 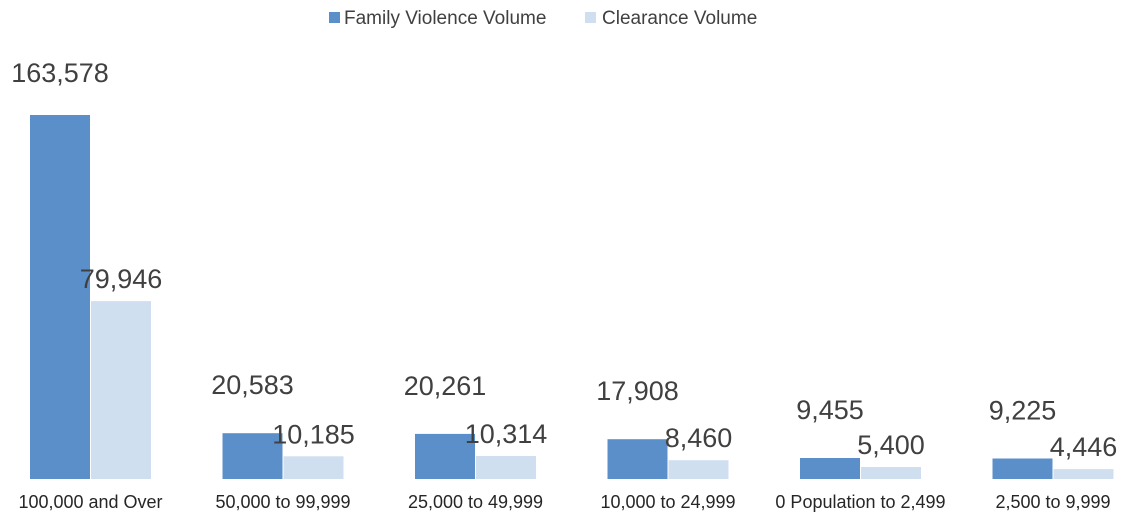 I want to click on data-label-clearance-6: 4,446, so click(x=1084, y=447).